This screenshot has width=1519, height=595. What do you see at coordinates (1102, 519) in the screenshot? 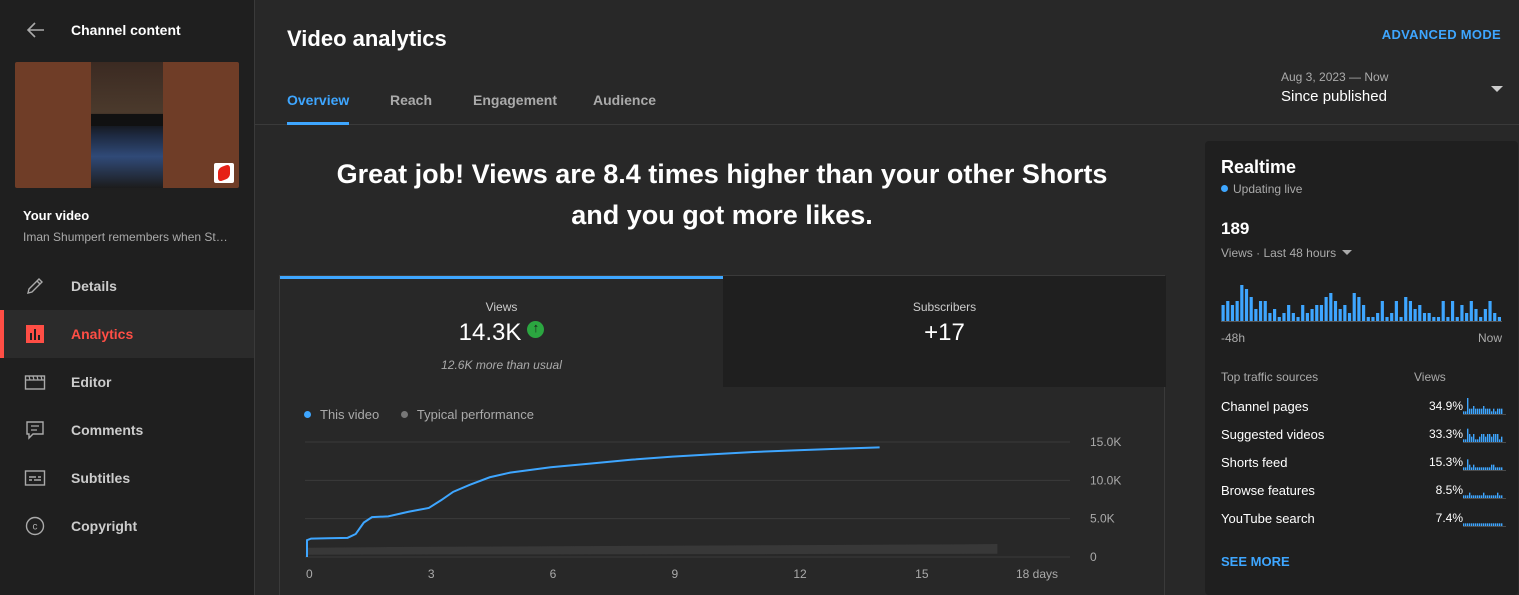
I see `y-tick-label: 5.0K` at bounding box center [1102, 519].